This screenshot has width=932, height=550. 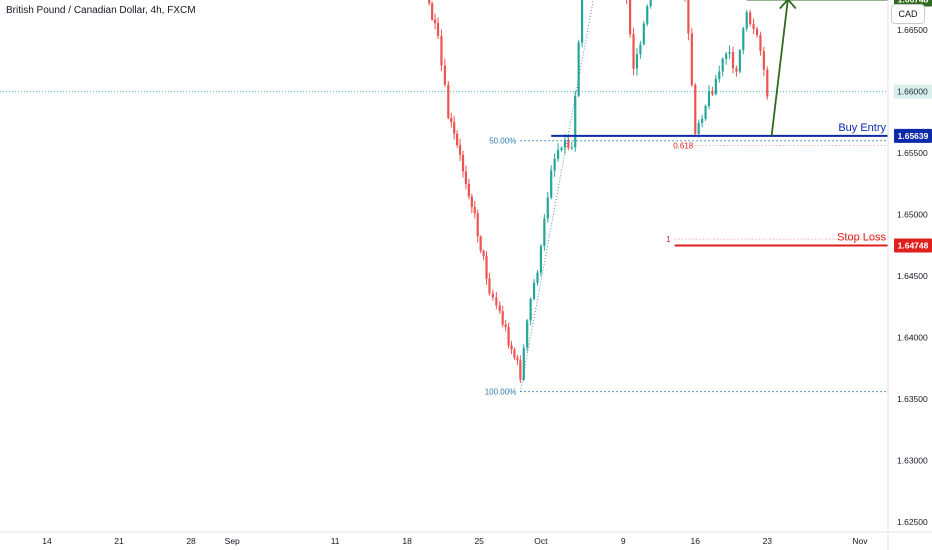 What do you see at coordinates (119, 541) in the screenshot?
I see `time-tick-label: 21` at bounding box center [119, 541].